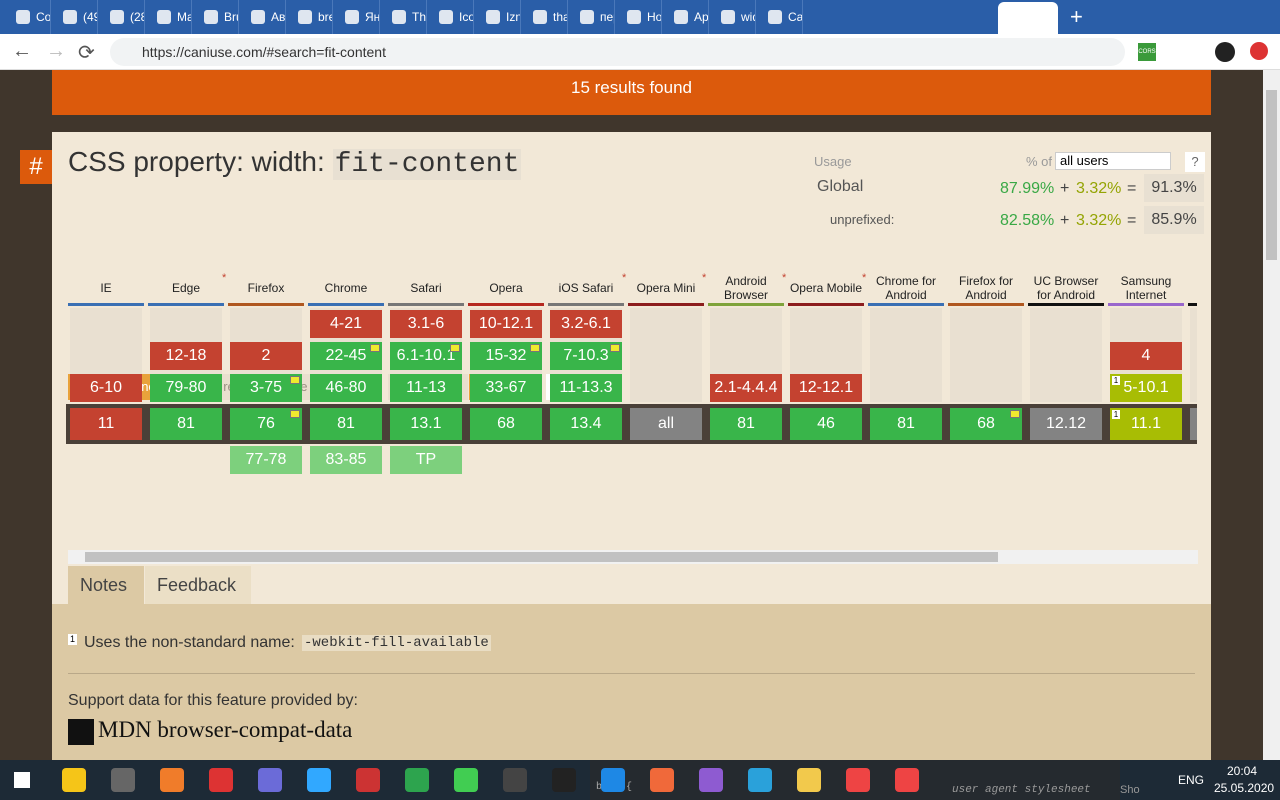 The height and width of the screenshot is (800, 1280). I want to click on tab: Новая с, so click(640, 17).